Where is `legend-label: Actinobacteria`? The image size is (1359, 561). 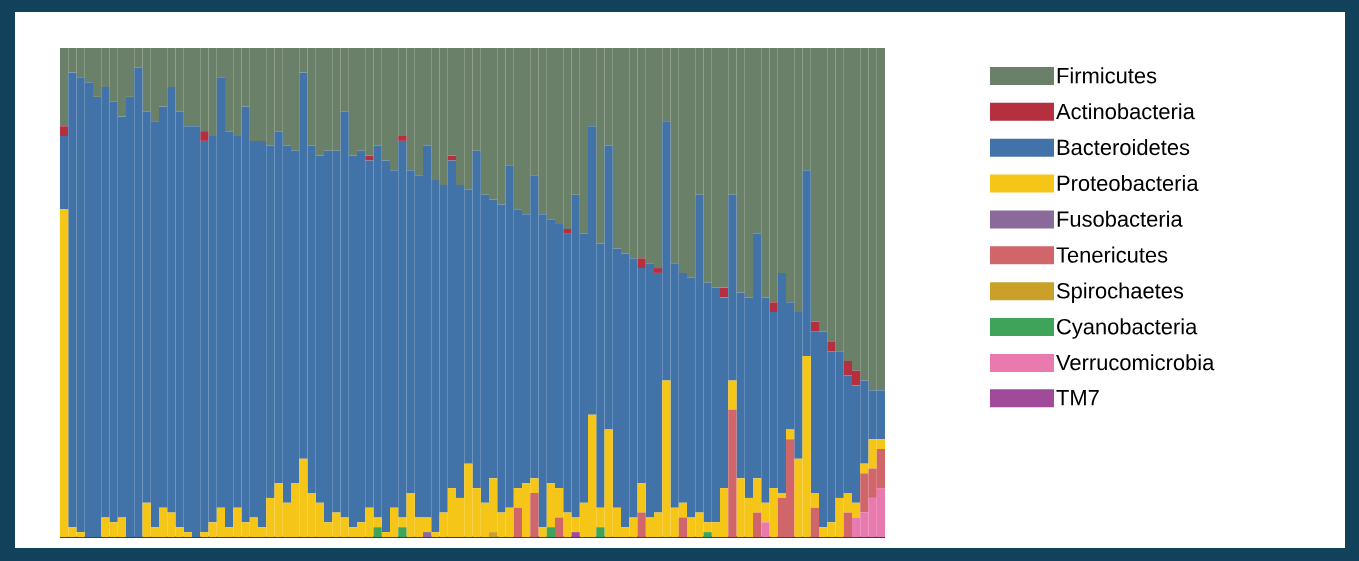
legend-label: Actinobacteria is located at coordinates (1125, 111).